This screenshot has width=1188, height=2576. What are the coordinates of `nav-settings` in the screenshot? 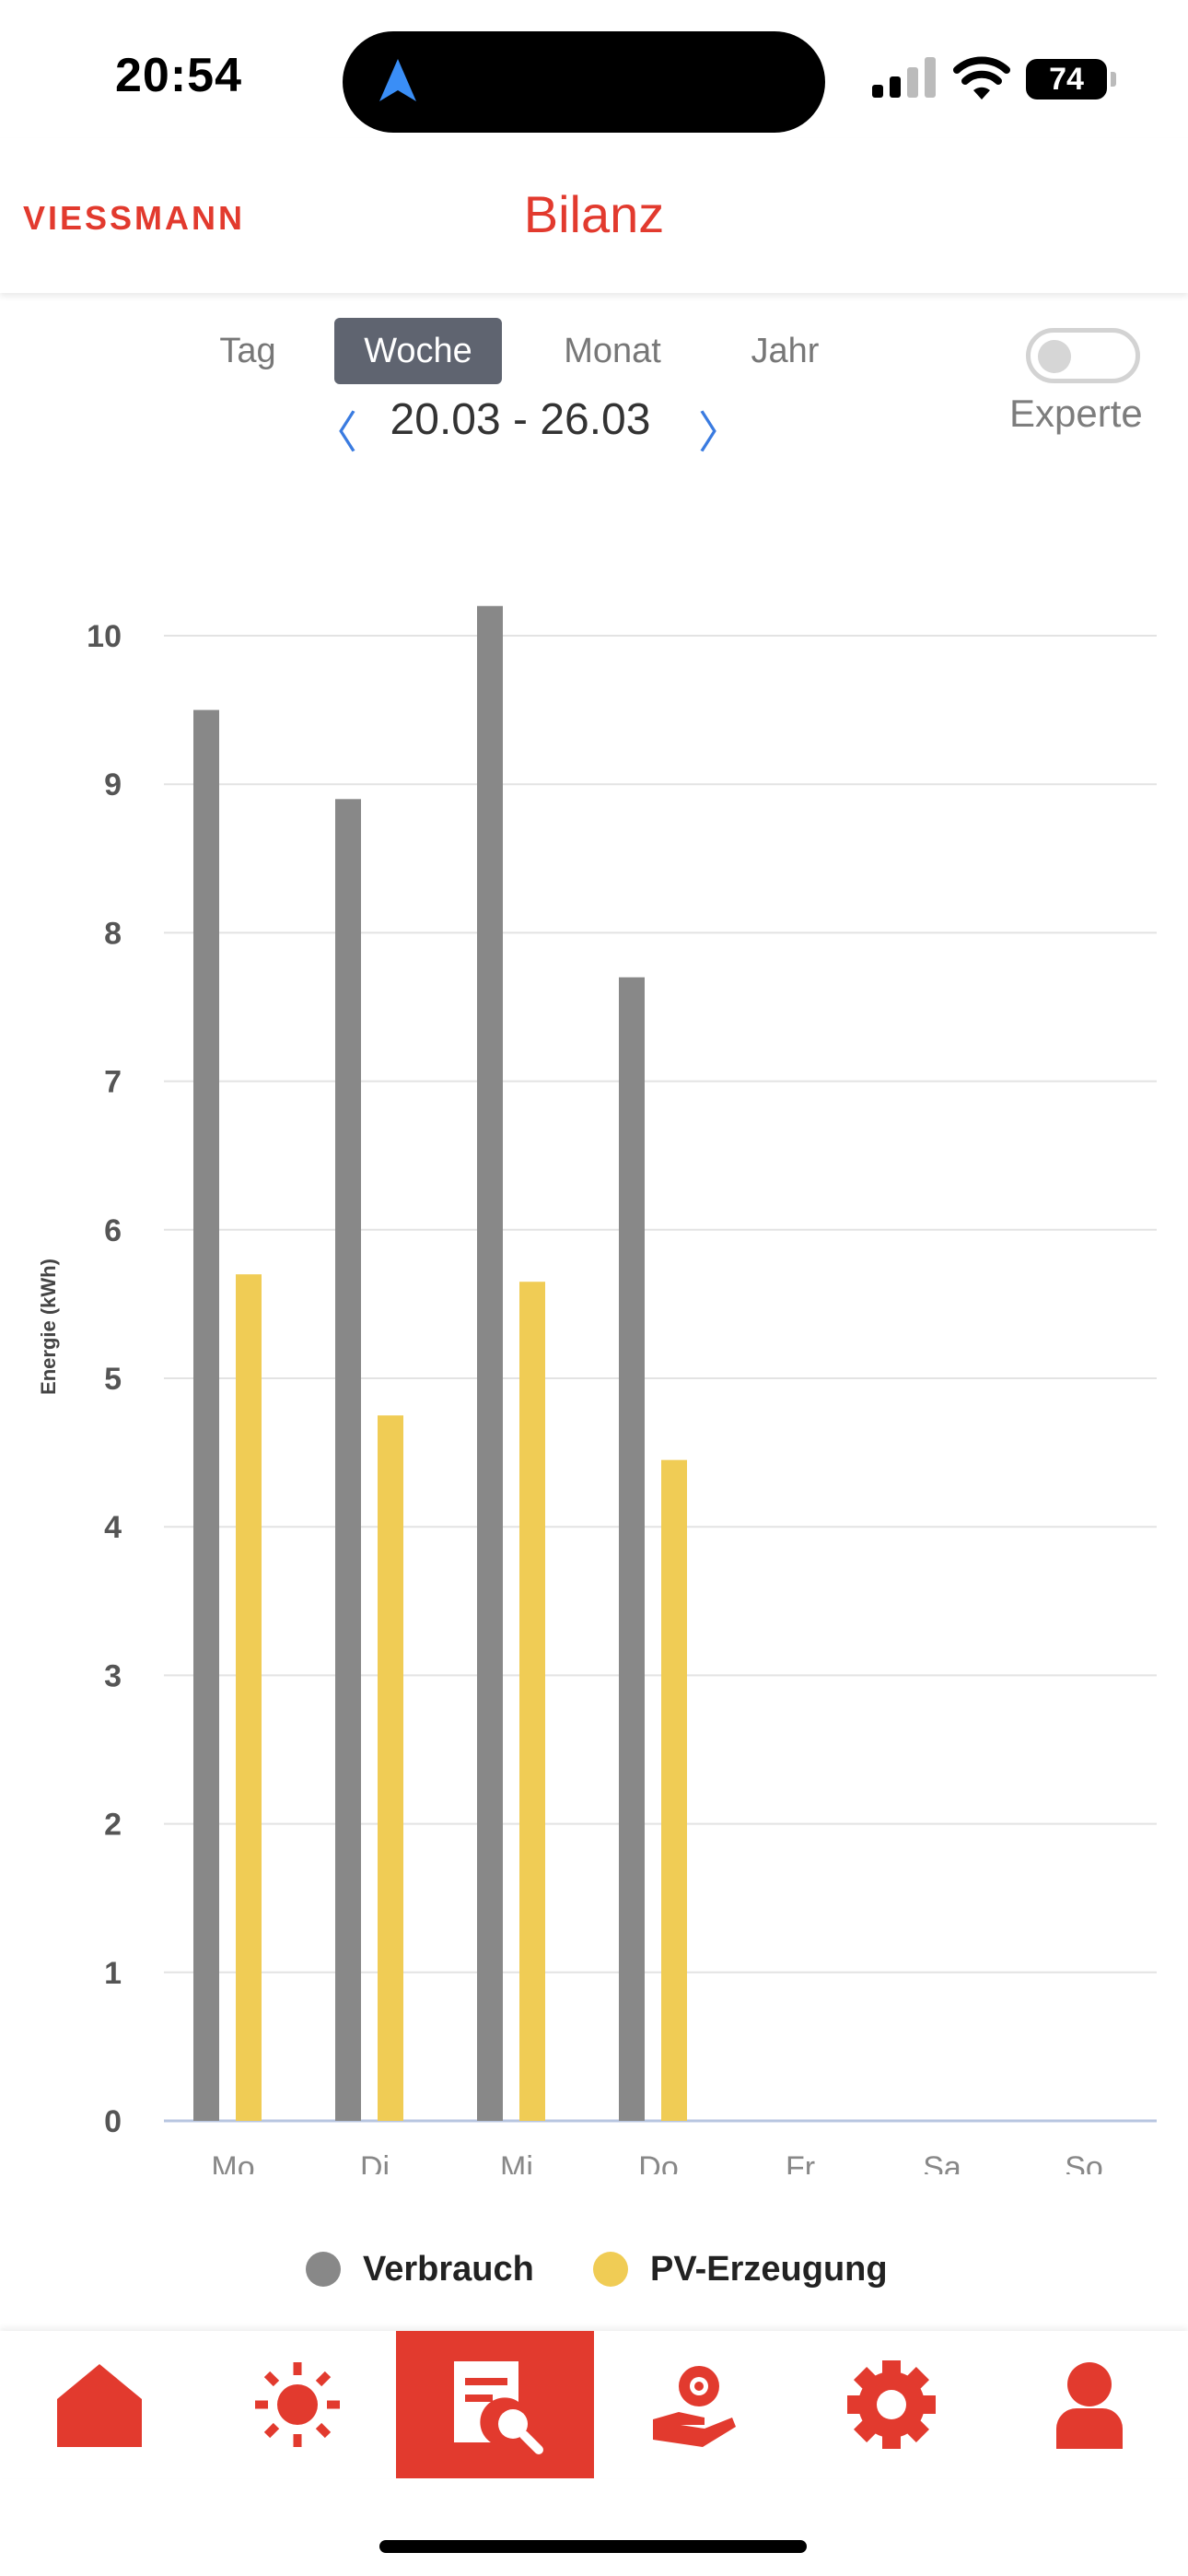 It's located at (891, 2404).